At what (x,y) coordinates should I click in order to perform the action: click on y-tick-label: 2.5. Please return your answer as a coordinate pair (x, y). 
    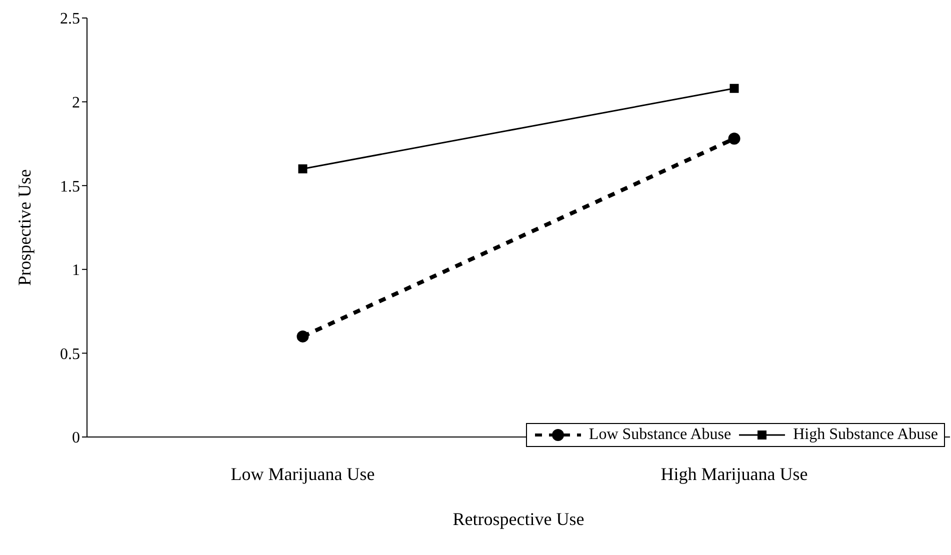
    Looking at the image, I should click on (70, 19).